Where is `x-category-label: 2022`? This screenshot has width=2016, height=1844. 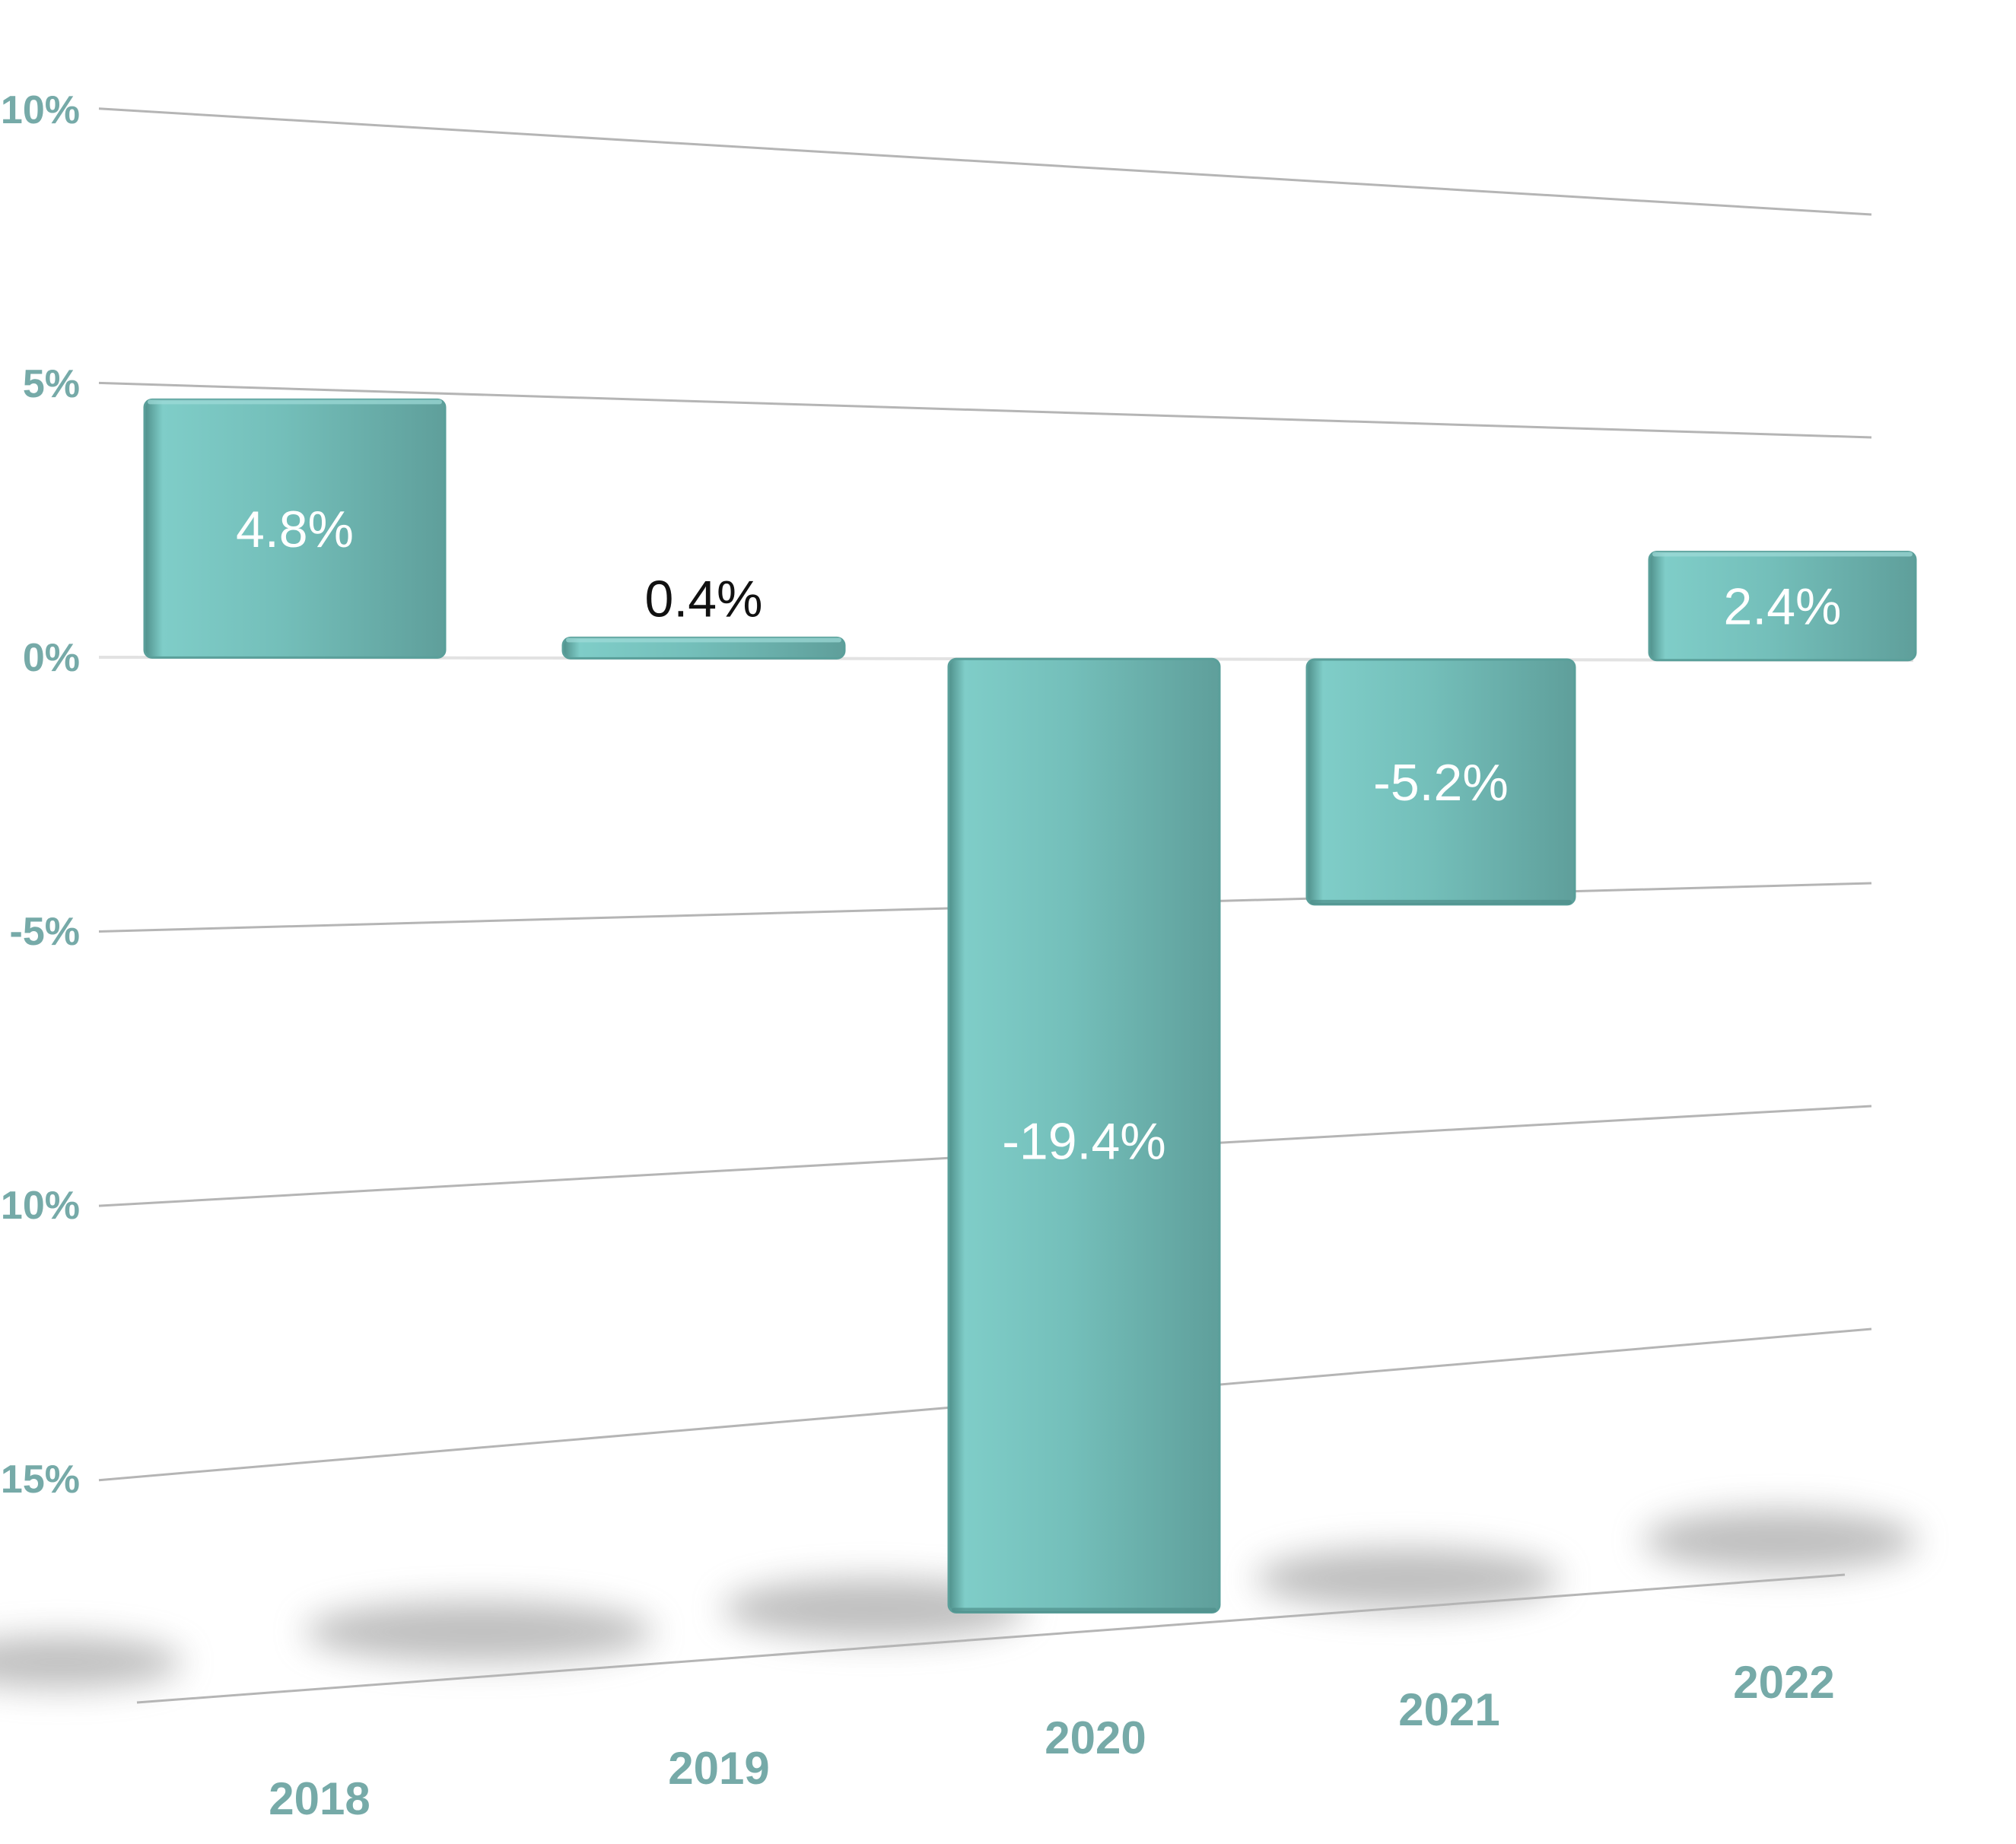
x-category-label: 2022 is located at coordinates (1783, 1683).